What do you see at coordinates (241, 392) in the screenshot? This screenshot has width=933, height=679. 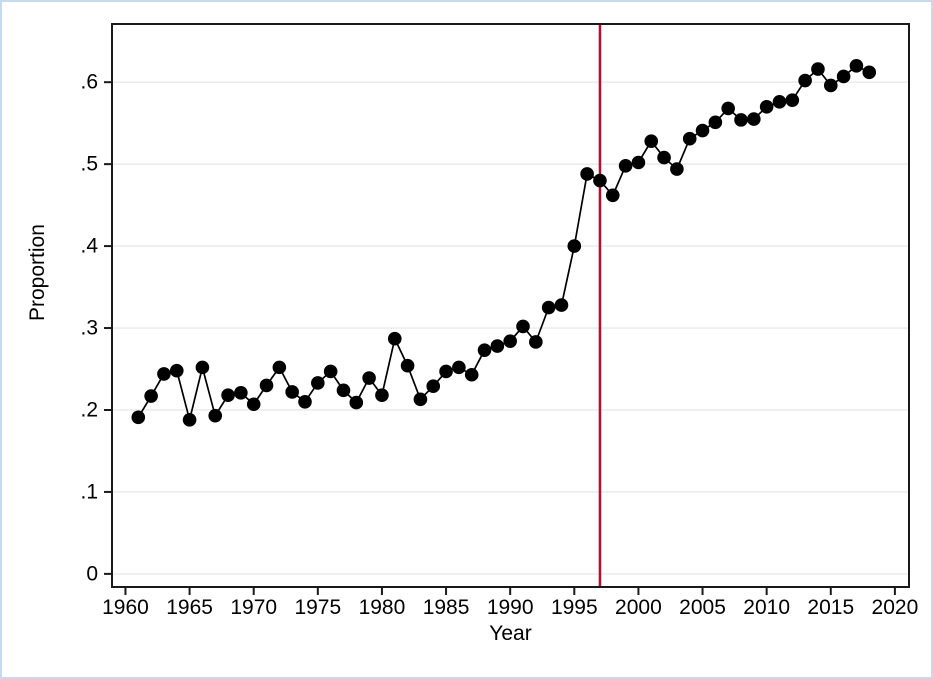 I see `data-point-1969` at bounding box center [241, 392].